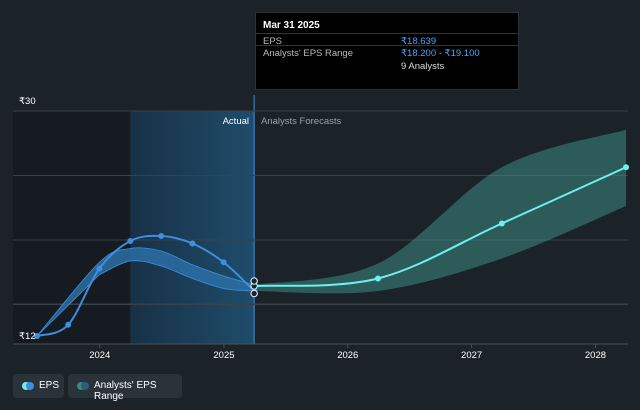 The image size is (640, 410). Describe the element at coordinates (301, 121) in the screenshot. I see `forecasts-label: Analysts Forecasts` at that location.